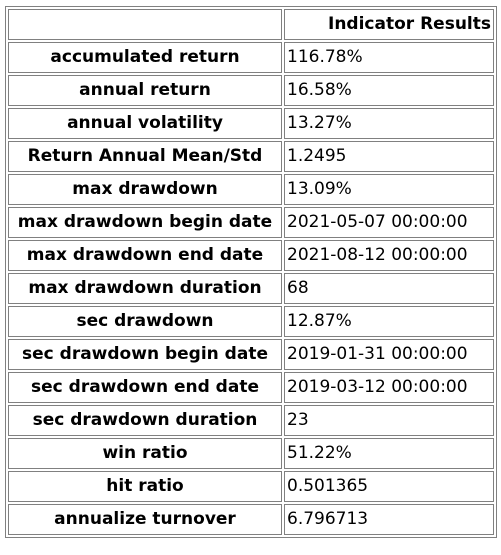 The height and width of the screenshot is (555, 501). What do you see at coordinates (389, 24) in the screenshot?
I see `indicator-results-header: Indicator Results` at bounding box center [389, 24].